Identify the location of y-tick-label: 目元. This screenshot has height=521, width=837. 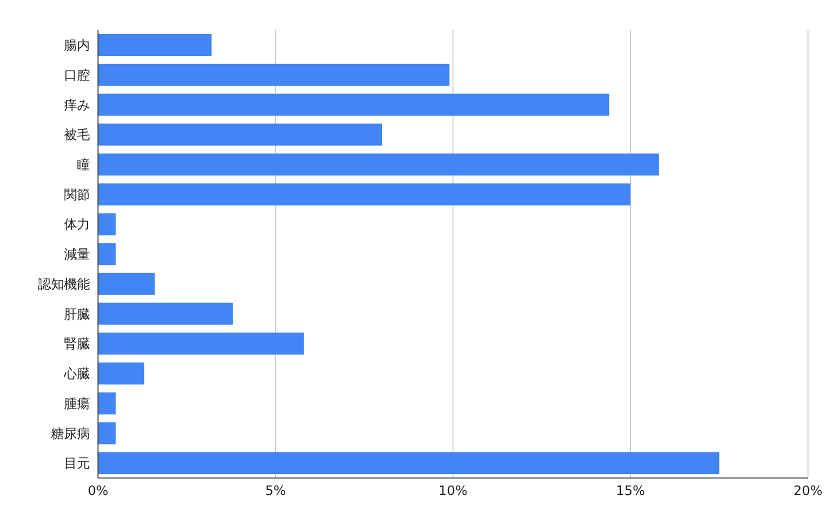
(77, 464).